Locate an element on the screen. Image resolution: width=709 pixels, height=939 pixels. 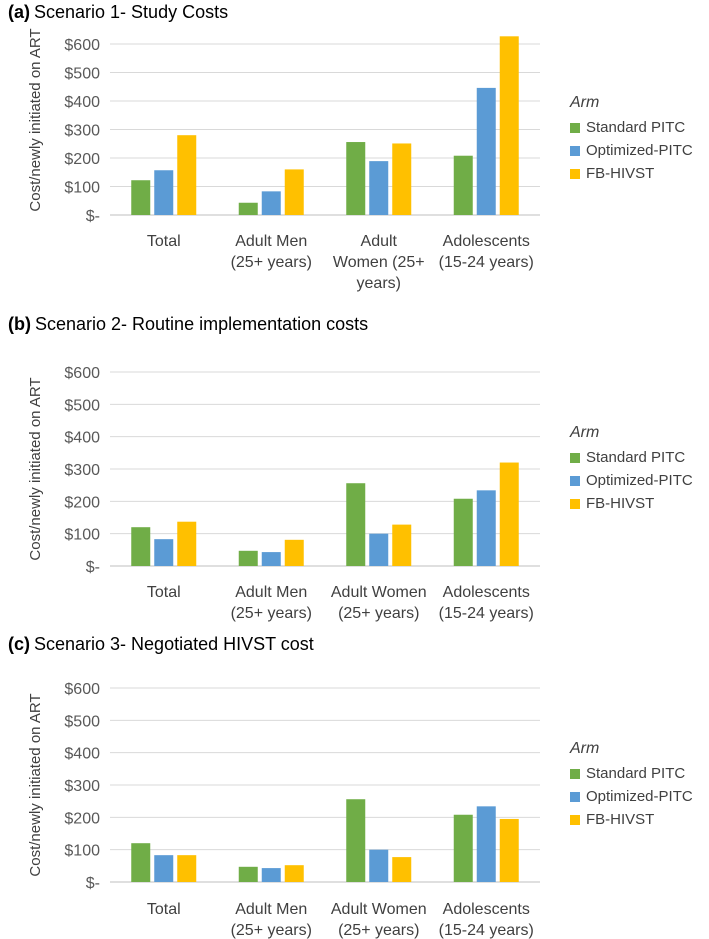
panel-label: (c) is located at coordinates (19, 644).